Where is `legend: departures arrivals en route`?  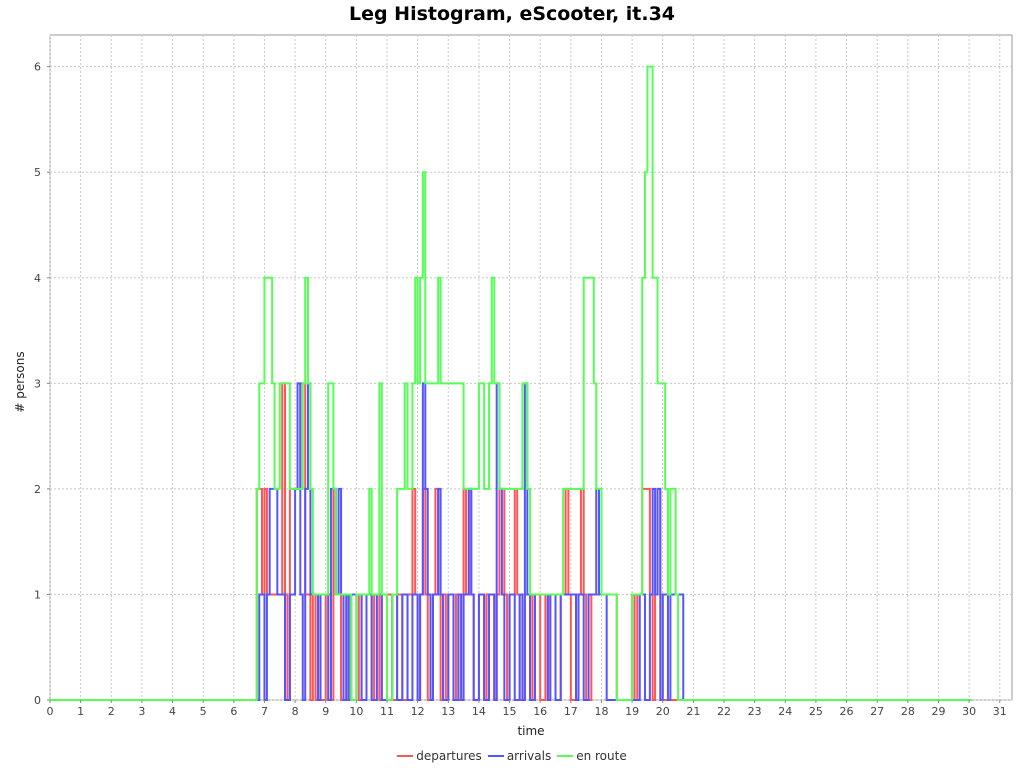
legend: departures arrivals en route is located at coordinates (512, 756).